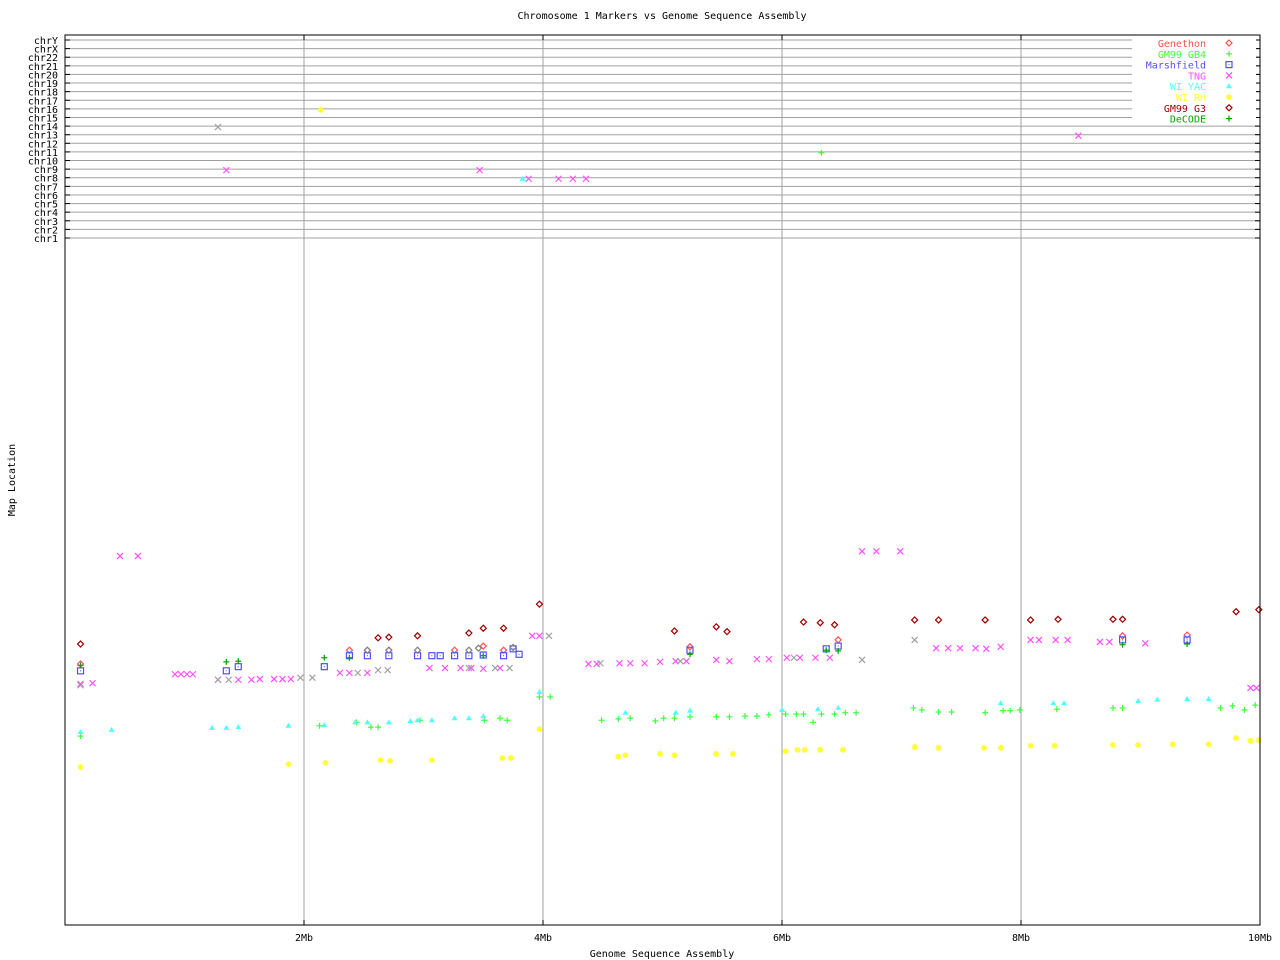 This screenshot has width=1280, height=960. I want to click on y-tick-label: chr12, so click(43, 144).